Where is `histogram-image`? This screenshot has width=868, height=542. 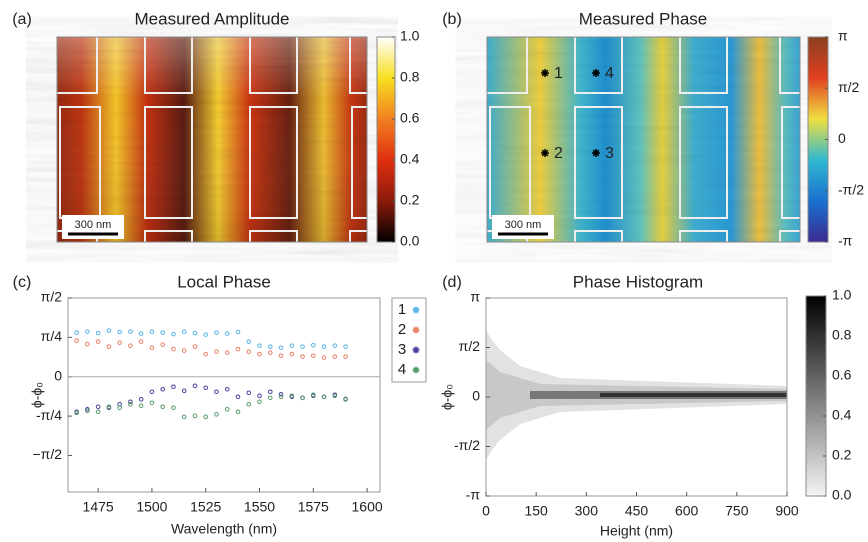 histogram-image is located at coordinates (636, 395).